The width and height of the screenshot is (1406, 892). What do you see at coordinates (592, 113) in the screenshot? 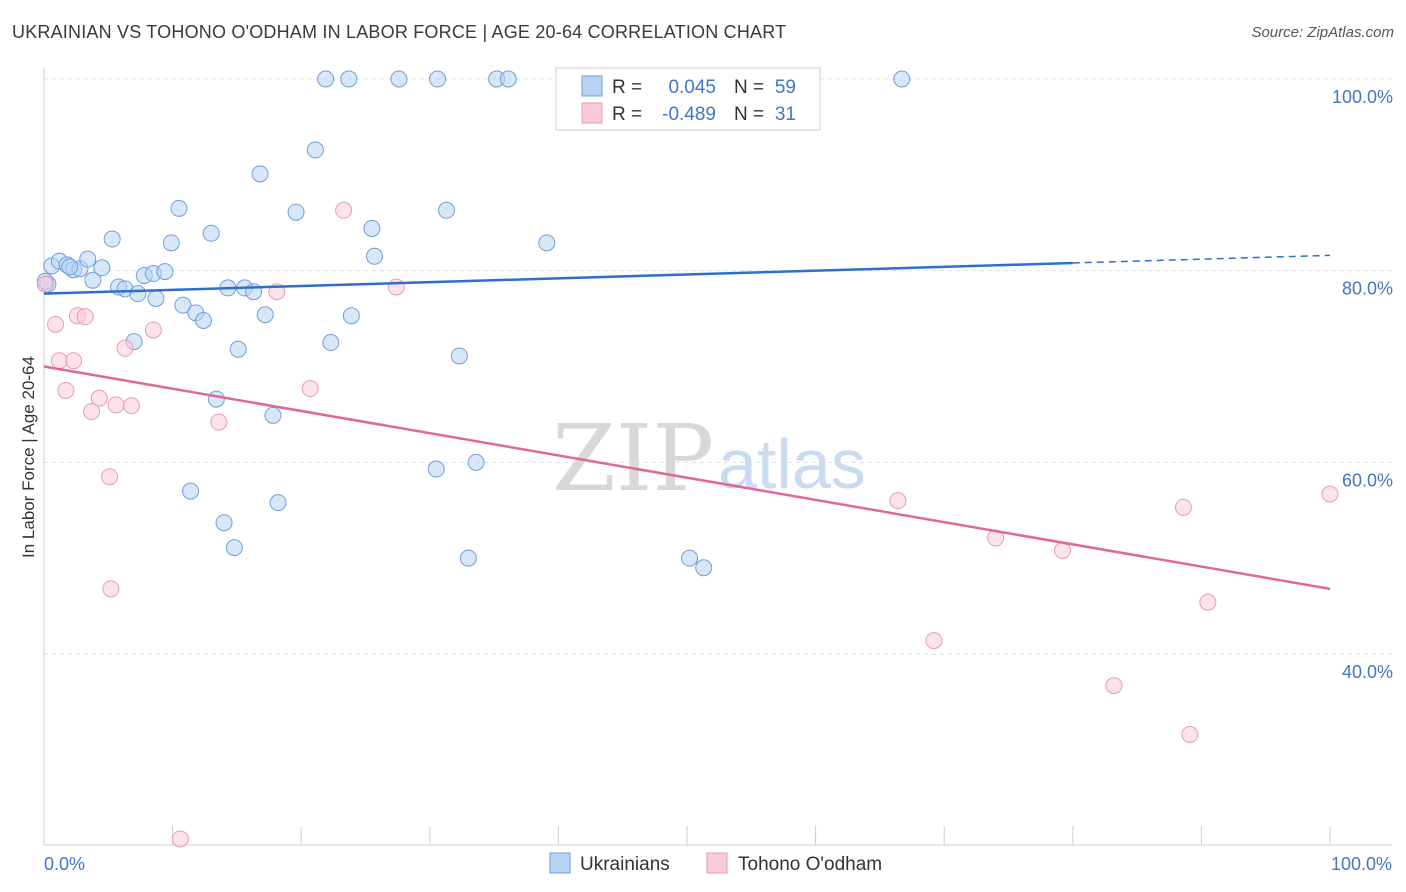
I see `legend-swatch-tohono` at bounding box center [592, 113].